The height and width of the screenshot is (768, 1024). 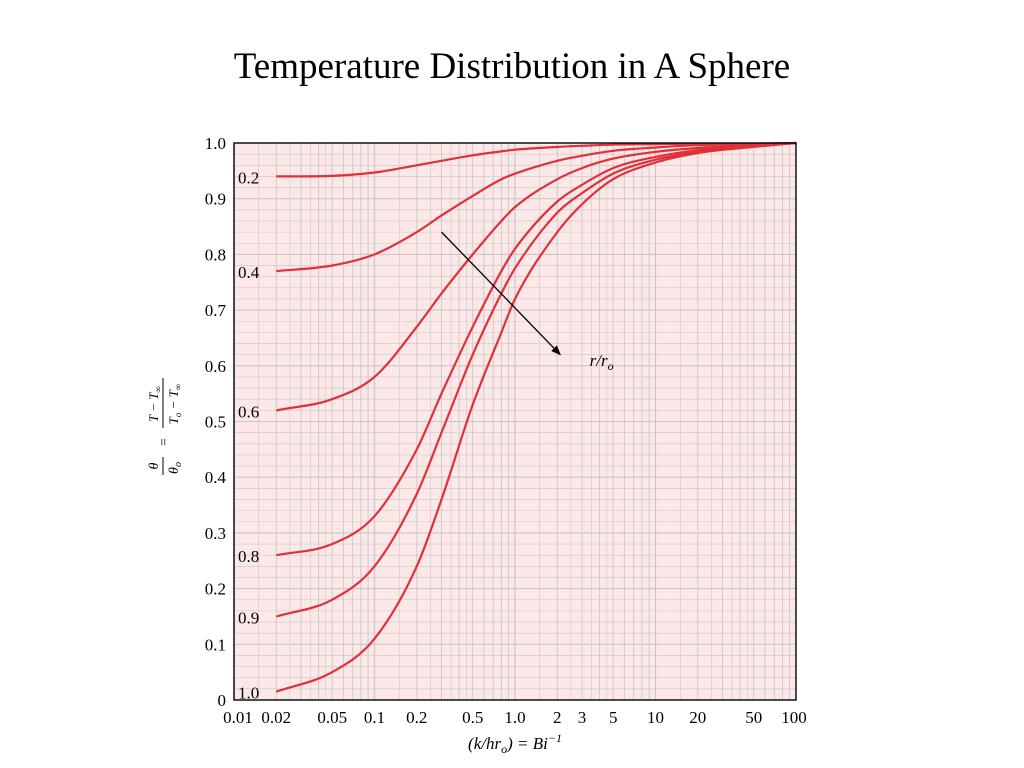 What do you see at coordinates (249, 435) in the screenshot?
I see `curve-labels: 0.2 0.4 0.6 0.8 0.9 1.0` at bounding box center [249, 435].